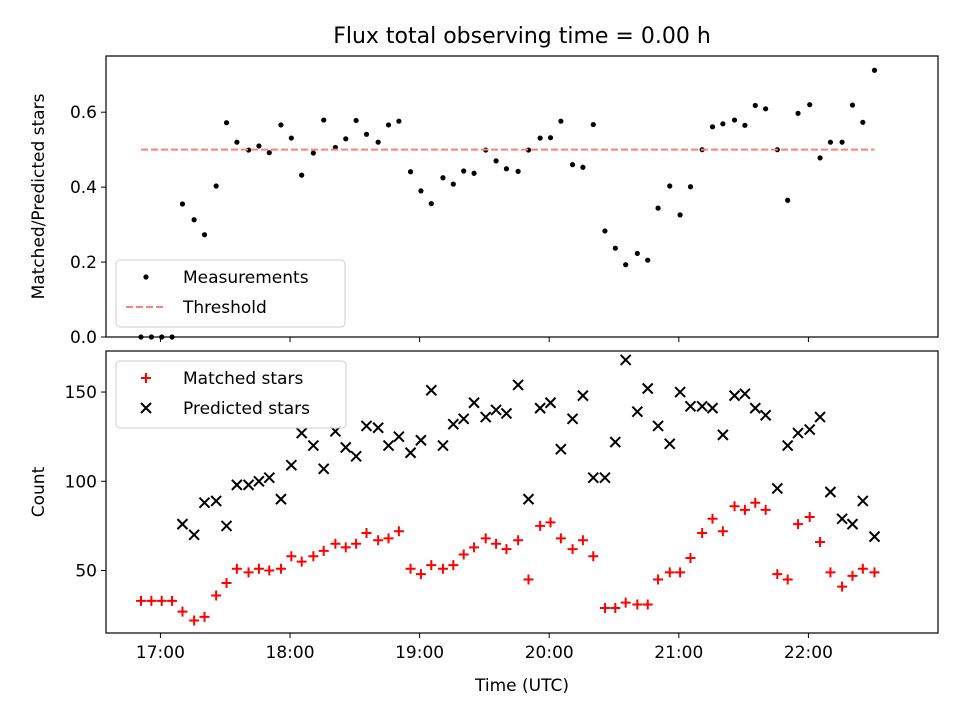  Describe the element at coordinates (243, 379) in the screenshot. I see `legend-label: Matched stars` at that location.